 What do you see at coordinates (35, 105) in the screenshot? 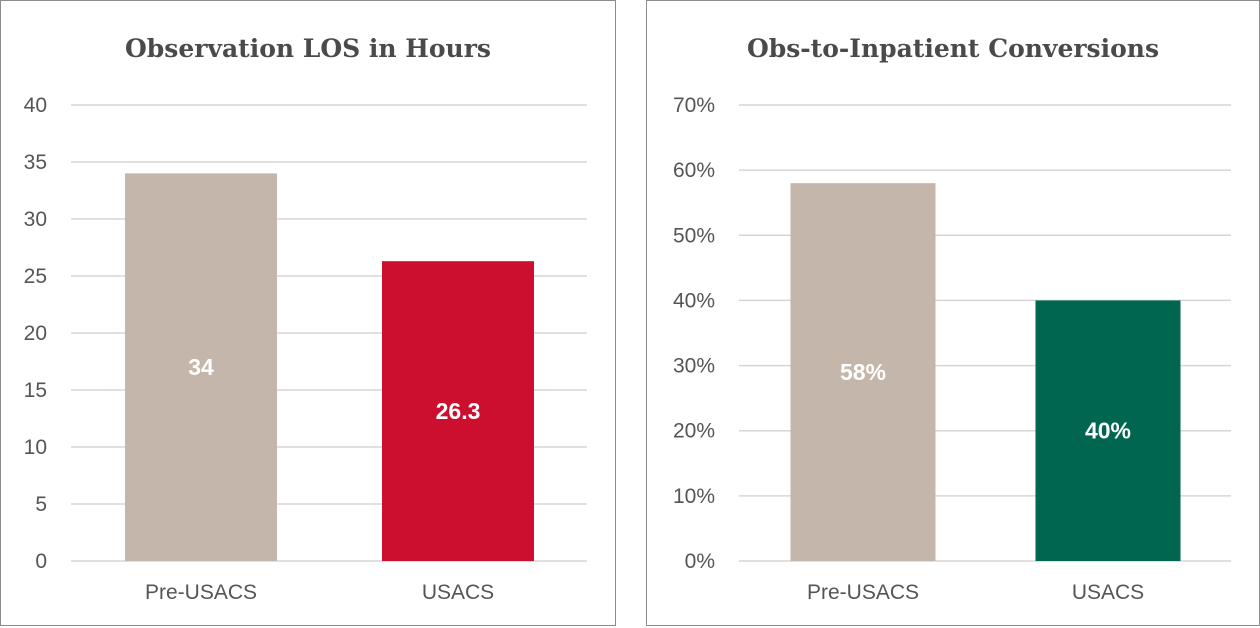
I see `y-tick-label: 40` at bounding box center [35, 105].